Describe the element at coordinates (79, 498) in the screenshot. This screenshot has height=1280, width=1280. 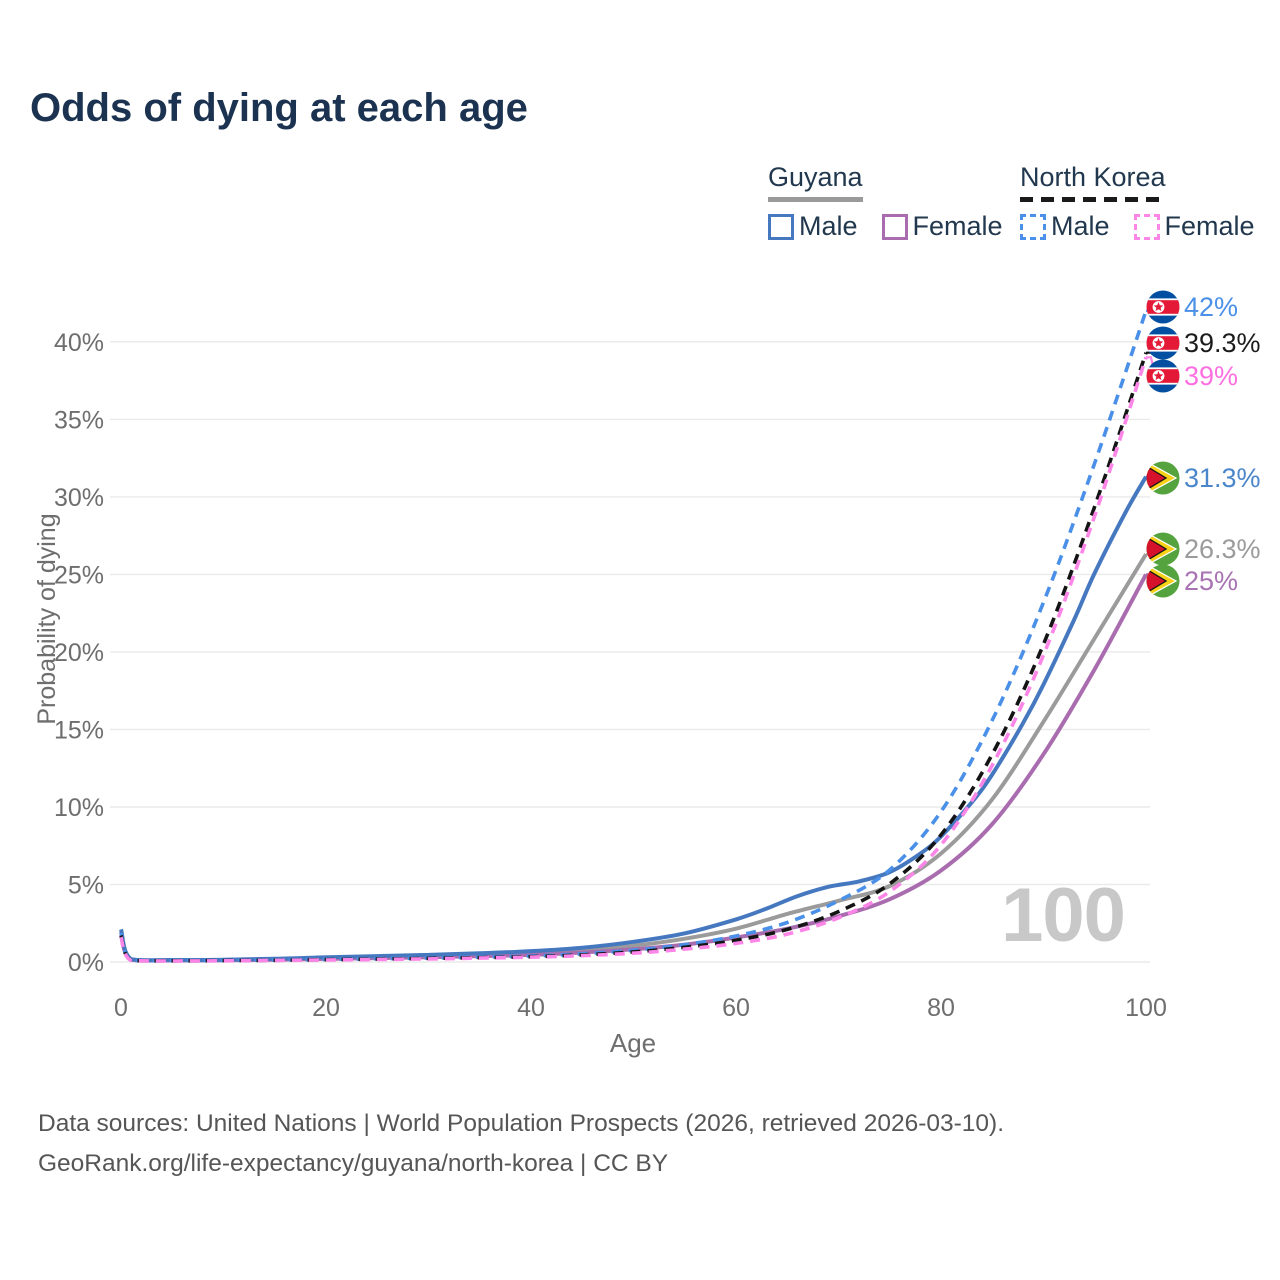
I see `y-tick-label: 30%` at that location.